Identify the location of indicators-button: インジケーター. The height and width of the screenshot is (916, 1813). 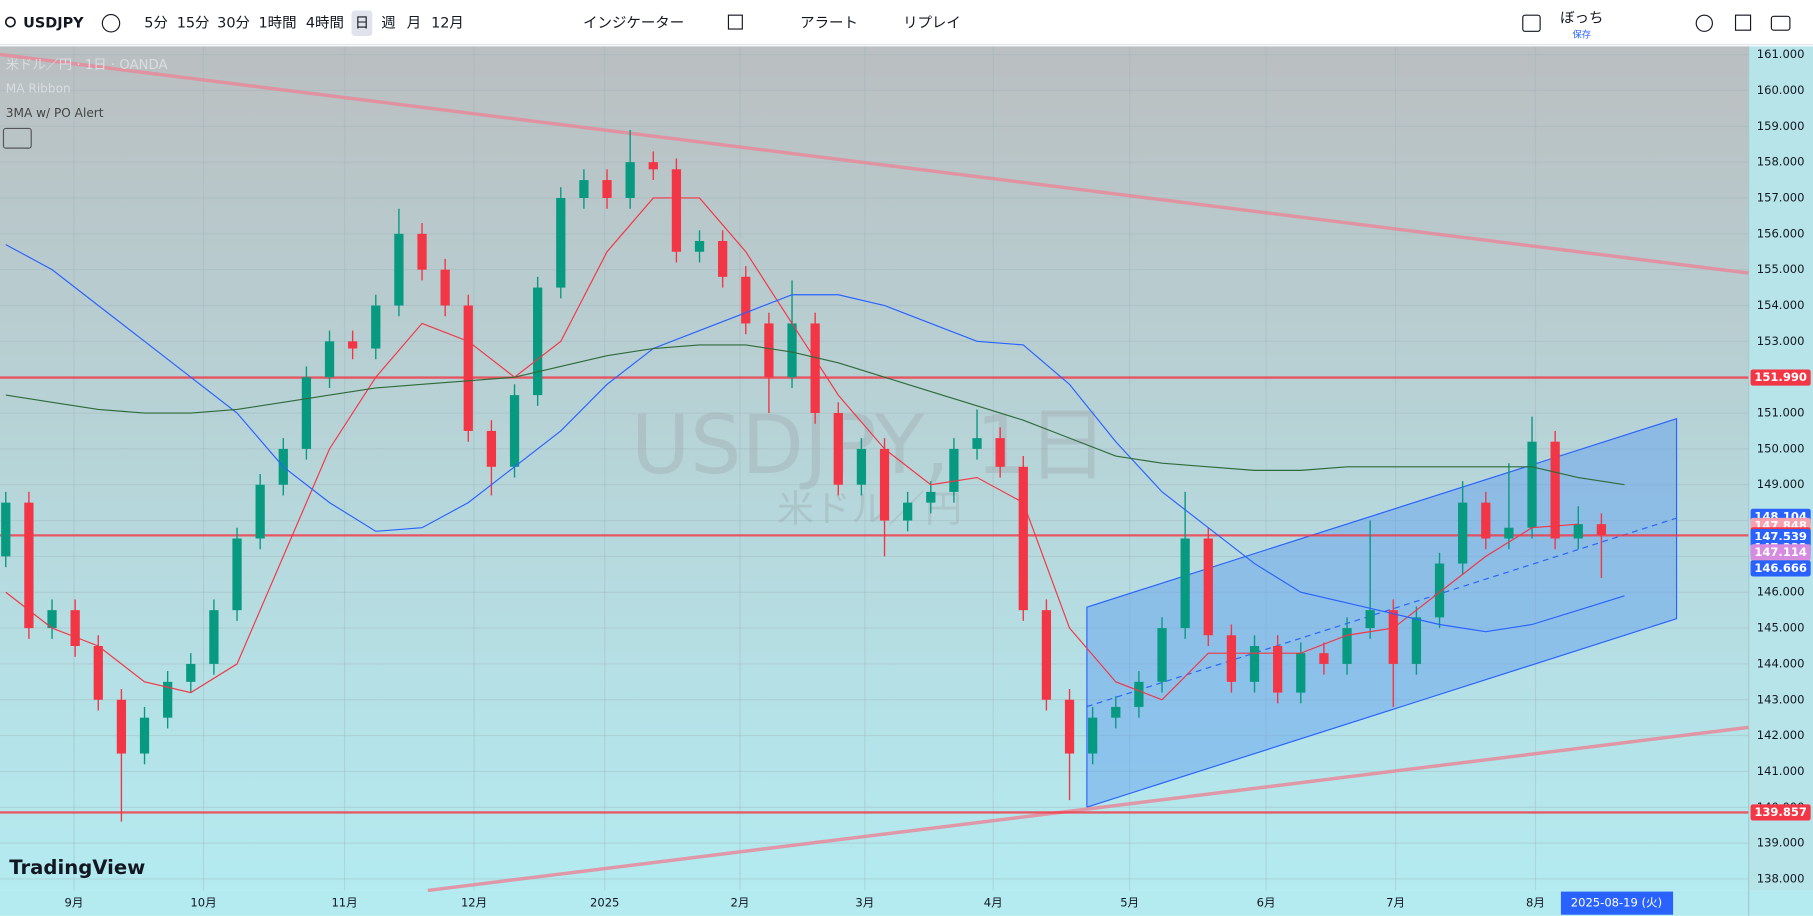
(633, 22).